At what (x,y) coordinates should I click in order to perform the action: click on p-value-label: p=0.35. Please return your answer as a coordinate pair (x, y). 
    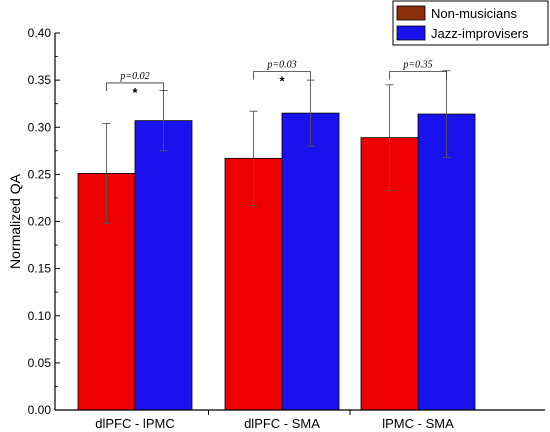
    Looking at the image, I should click on (417, 65).